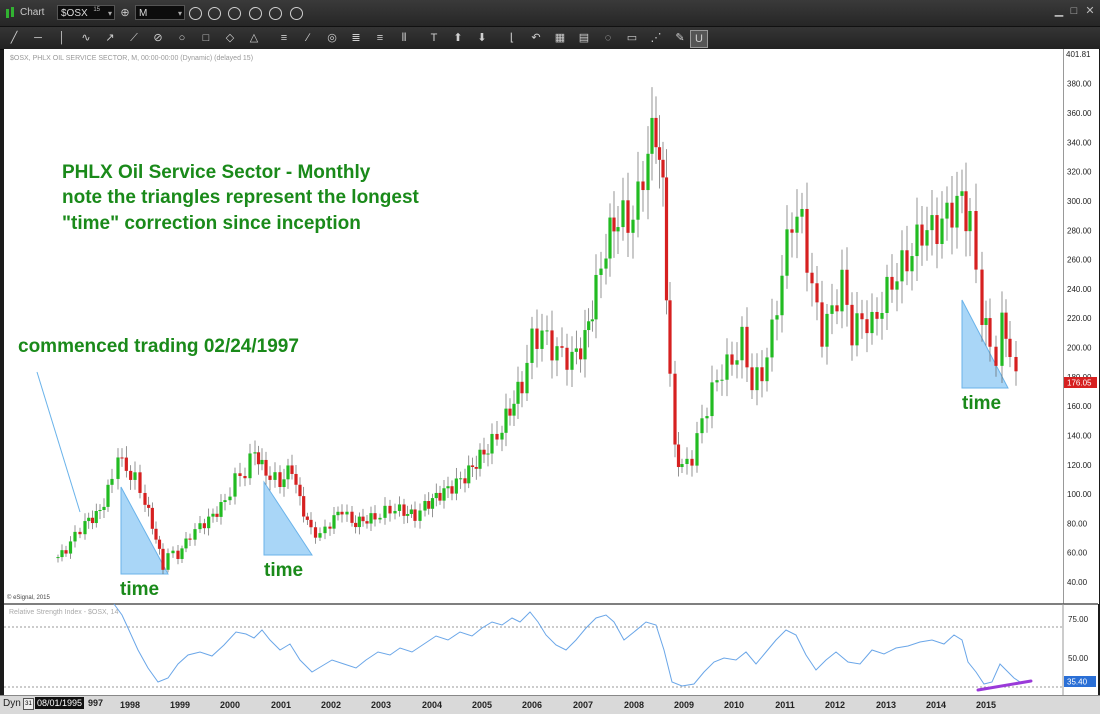  What do you see at coordinates (536, 38) in the screenshot?
I see `drawing-tool-icon: ↶` at bounding box center [536, 38].